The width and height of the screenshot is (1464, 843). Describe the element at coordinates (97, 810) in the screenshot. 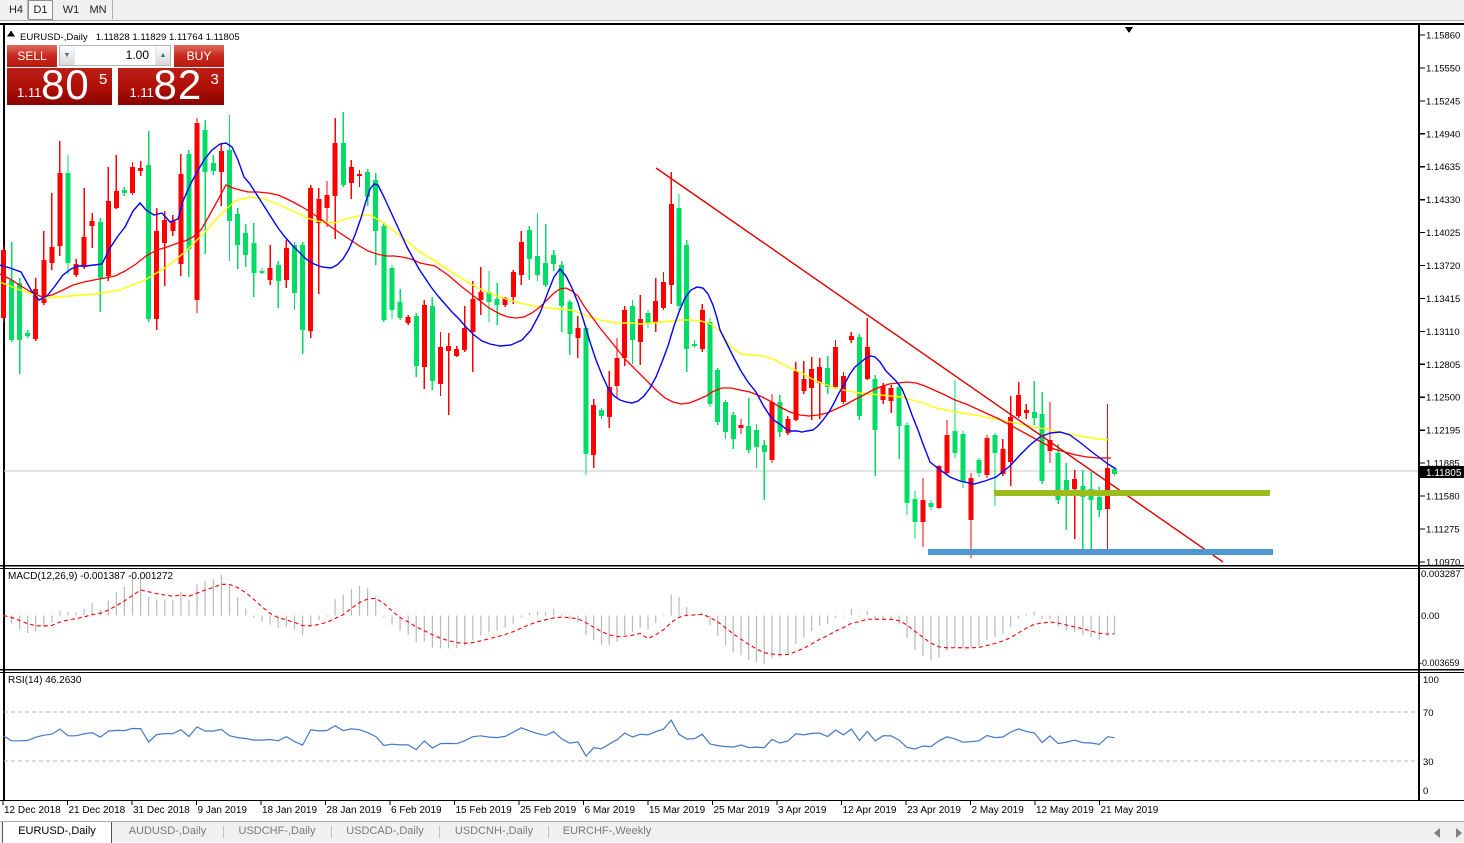

I see `svg-text: 21 Dec 2018` at that location.